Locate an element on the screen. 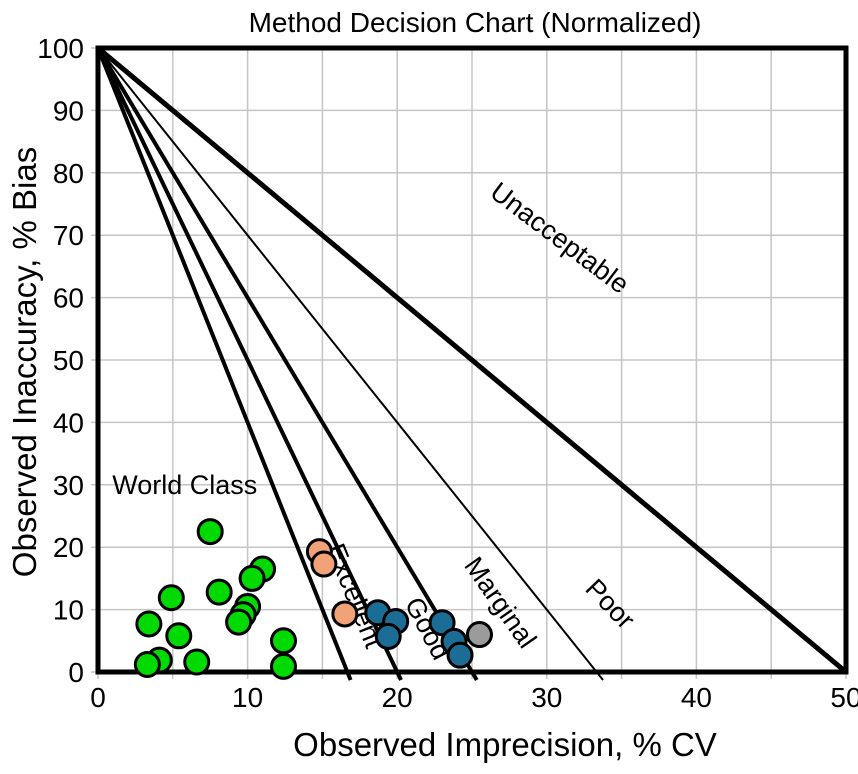  x-tick-label: 50 is located at coordinates (844, 697).